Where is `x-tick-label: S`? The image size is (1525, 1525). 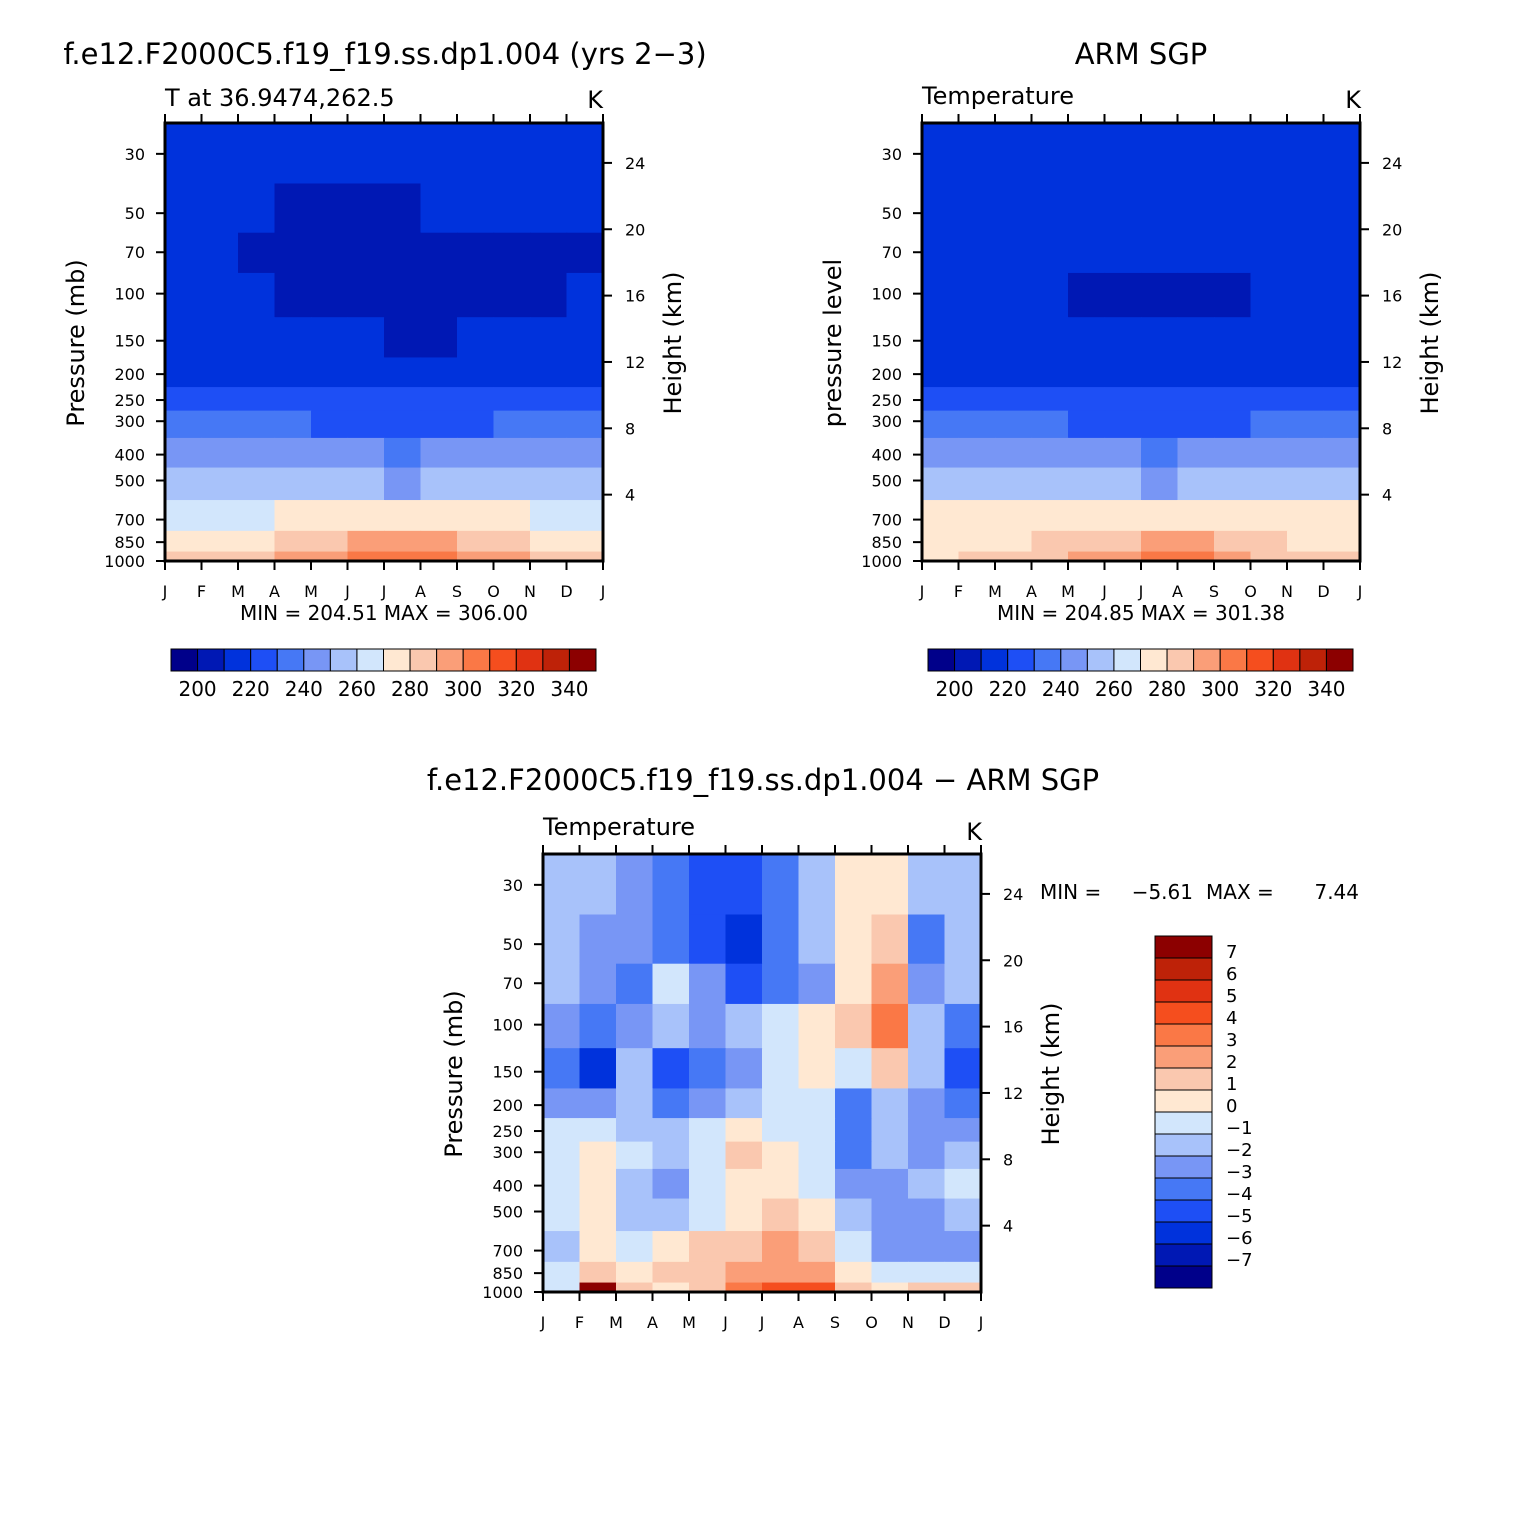 x-tick-label: S is located at coordinates (457, 591).